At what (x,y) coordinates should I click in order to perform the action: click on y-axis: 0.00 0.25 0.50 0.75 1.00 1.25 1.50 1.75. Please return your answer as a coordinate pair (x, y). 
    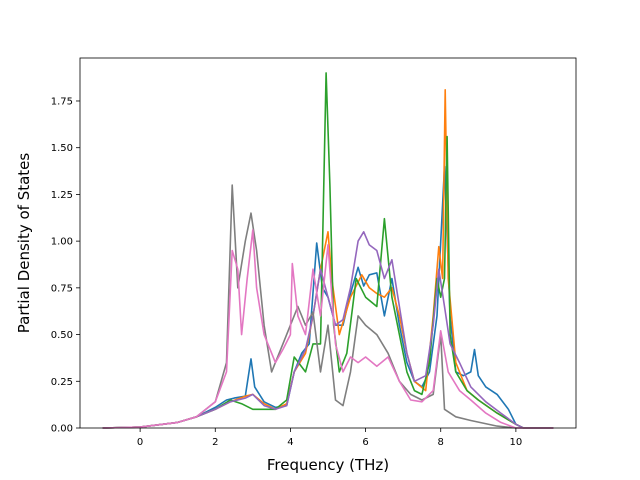
    Looking at the image, I should click on (65, 265).